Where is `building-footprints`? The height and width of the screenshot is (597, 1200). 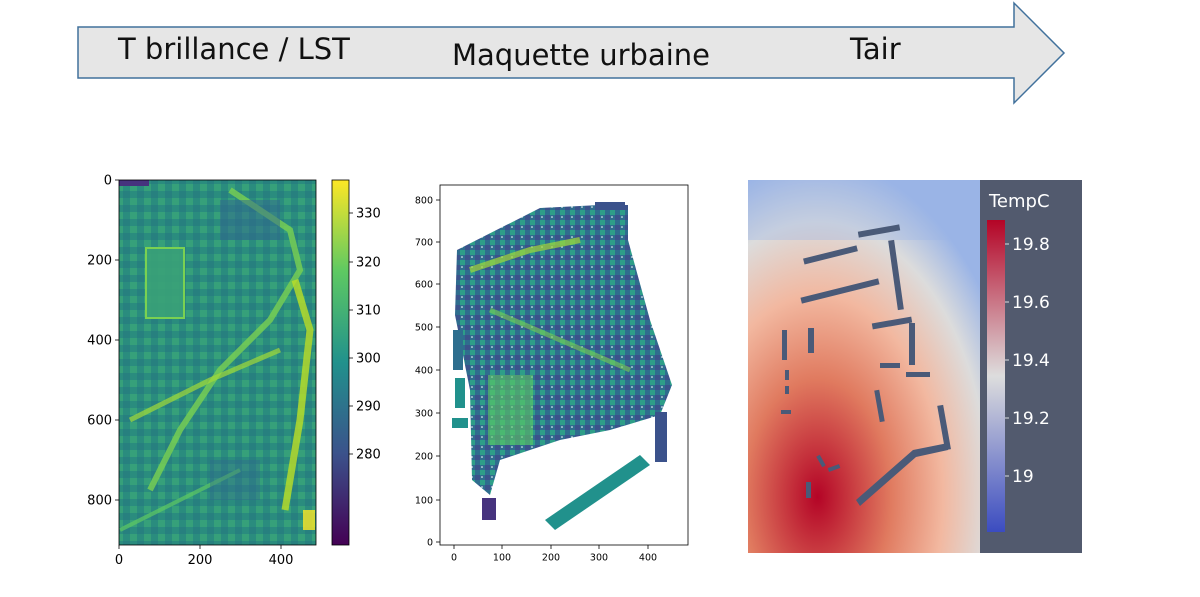 building-footprints is located at coordinates (866, 365).